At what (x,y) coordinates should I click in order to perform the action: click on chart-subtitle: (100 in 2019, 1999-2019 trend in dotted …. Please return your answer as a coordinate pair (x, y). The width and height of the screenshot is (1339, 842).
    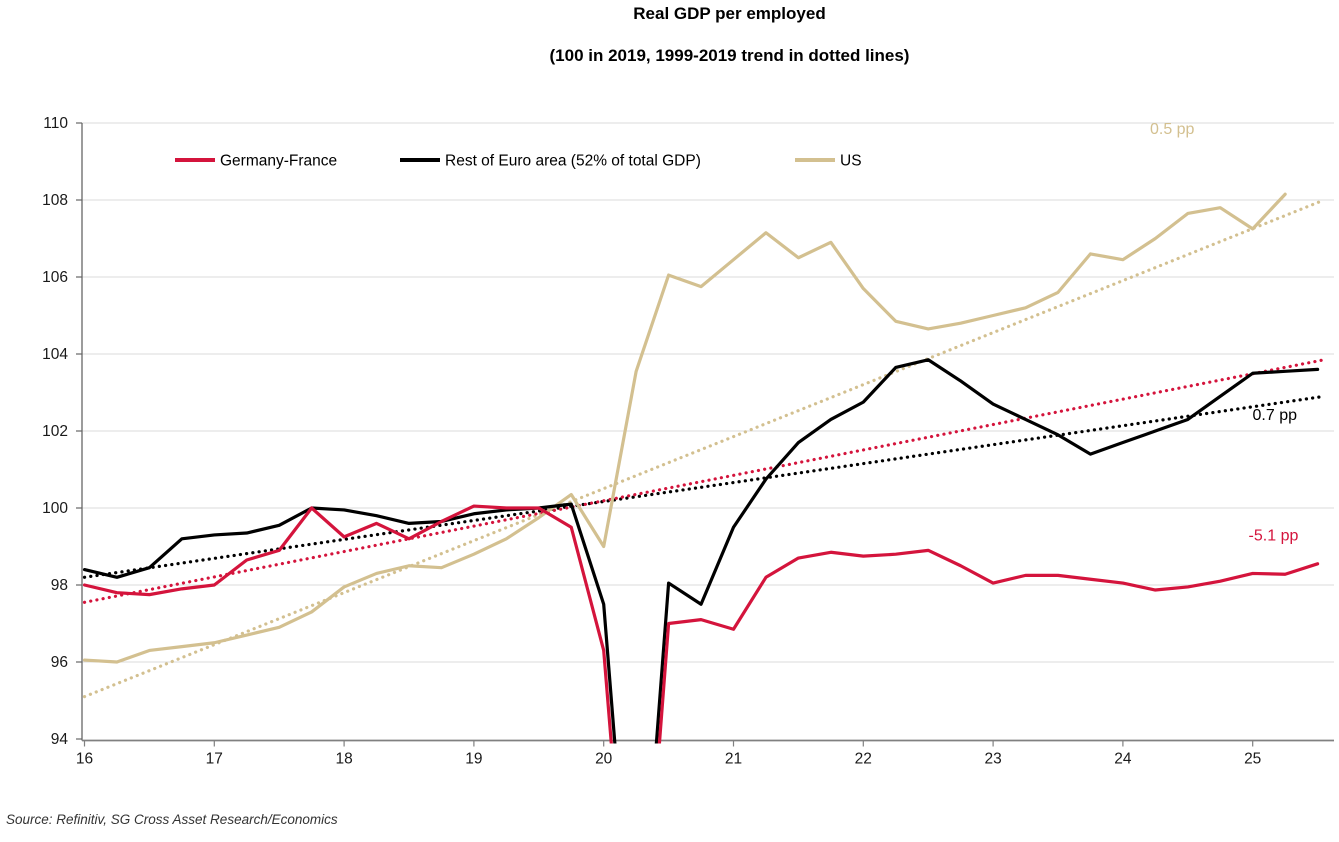
    Looking at the image, I should click on (729, 55).